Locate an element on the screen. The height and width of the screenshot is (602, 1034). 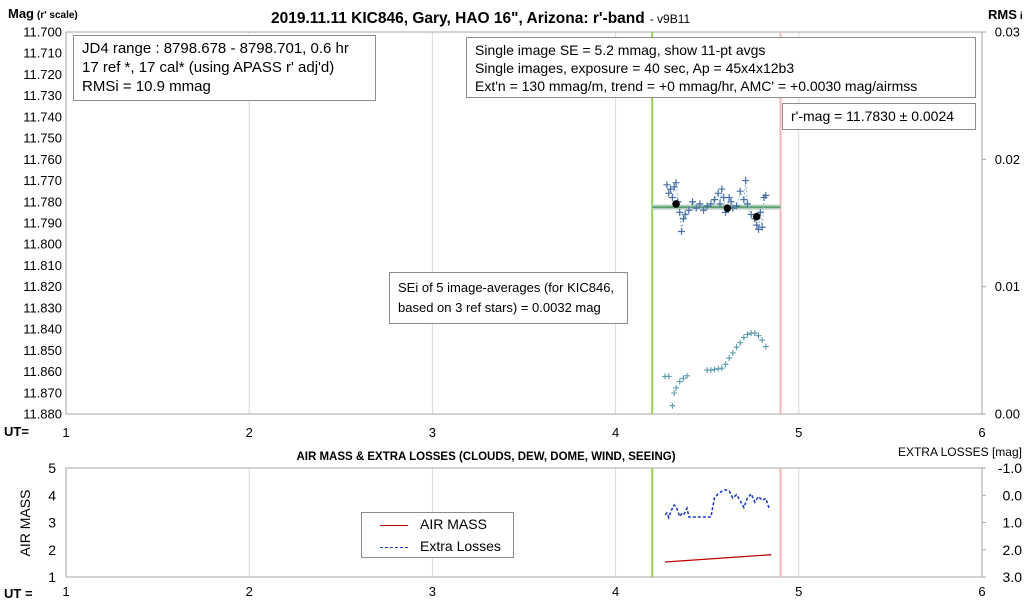
y2-axis-label: RMS i is located at coordinates (1005, 14).